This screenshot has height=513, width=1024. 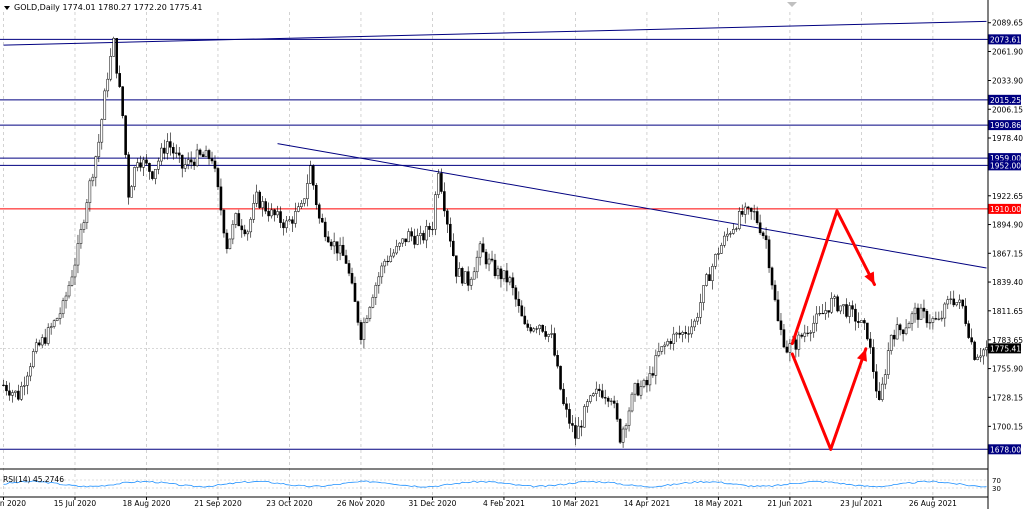 What do you see at coordinates (1007, 369) in the screenshot?
I see `y-tick-label: 1755.90` at bounding box center [1007, 369].